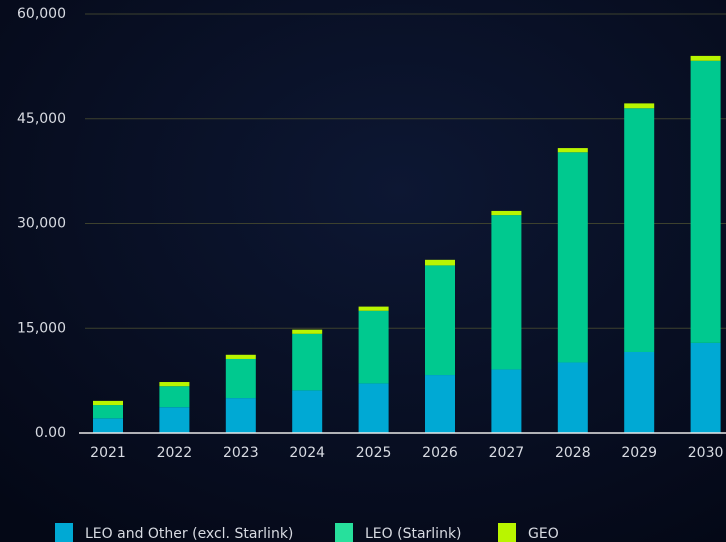 This screenshot has height=542, width=726. I want to click on y-tick-label: 45,000, so click(41, 119).